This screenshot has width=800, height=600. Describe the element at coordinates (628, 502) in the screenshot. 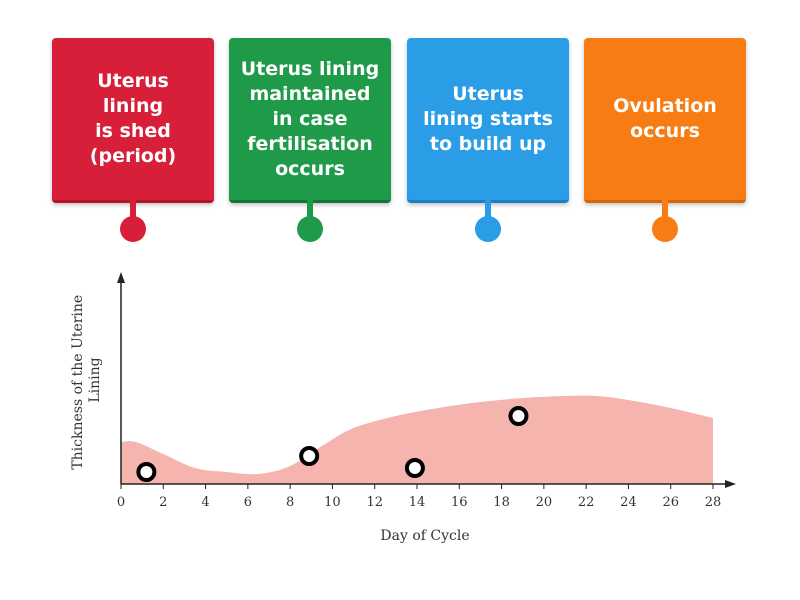

I see `x-tick-label: 24` at that location.